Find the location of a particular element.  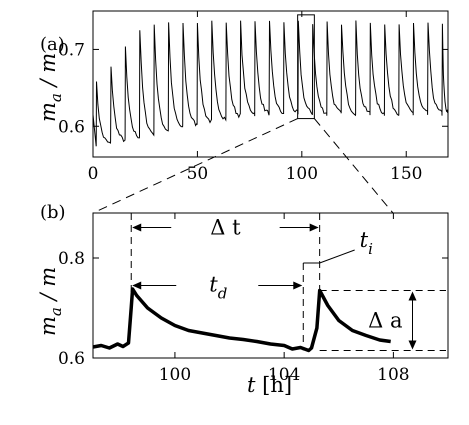

delta-a-arrowhead-top is located at coordinates (412, 296).